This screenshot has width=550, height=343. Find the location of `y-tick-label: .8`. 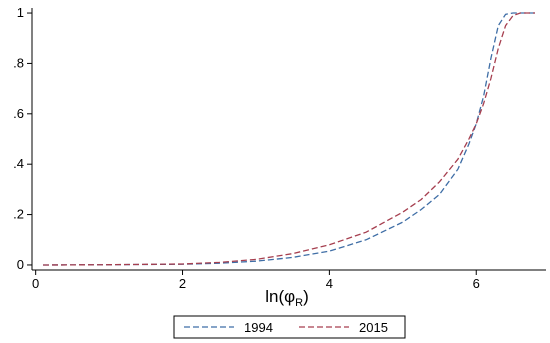

y-tick-label: .8 is located at coordinates (18, 62).